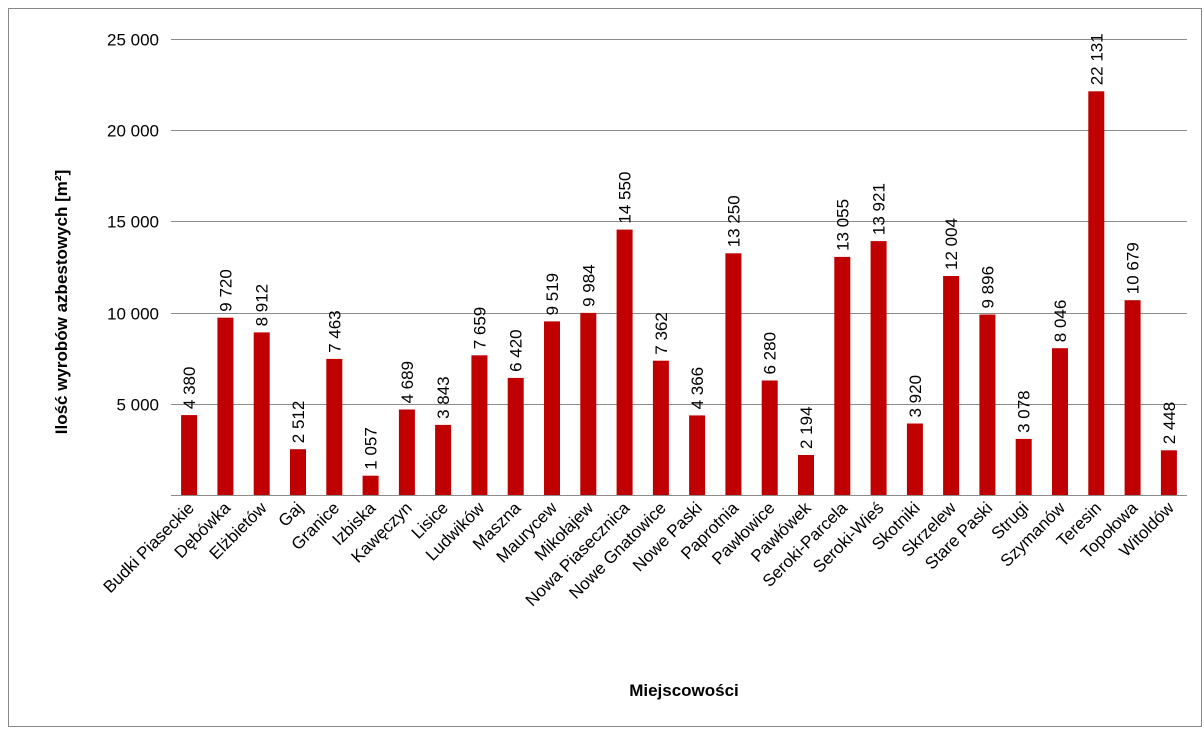 This screenshot has width=1204, height=729. I want to click on data-label: 9 896, so click(987, 287).